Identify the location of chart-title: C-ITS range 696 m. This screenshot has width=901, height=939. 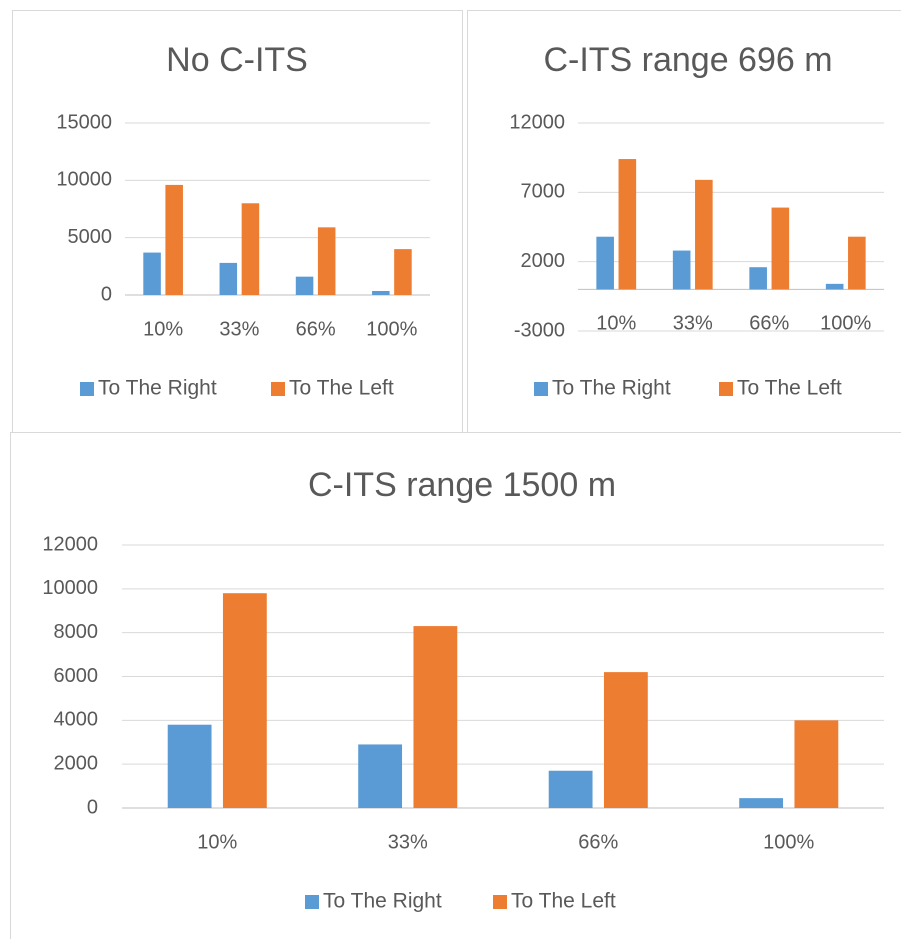
(687, 60).